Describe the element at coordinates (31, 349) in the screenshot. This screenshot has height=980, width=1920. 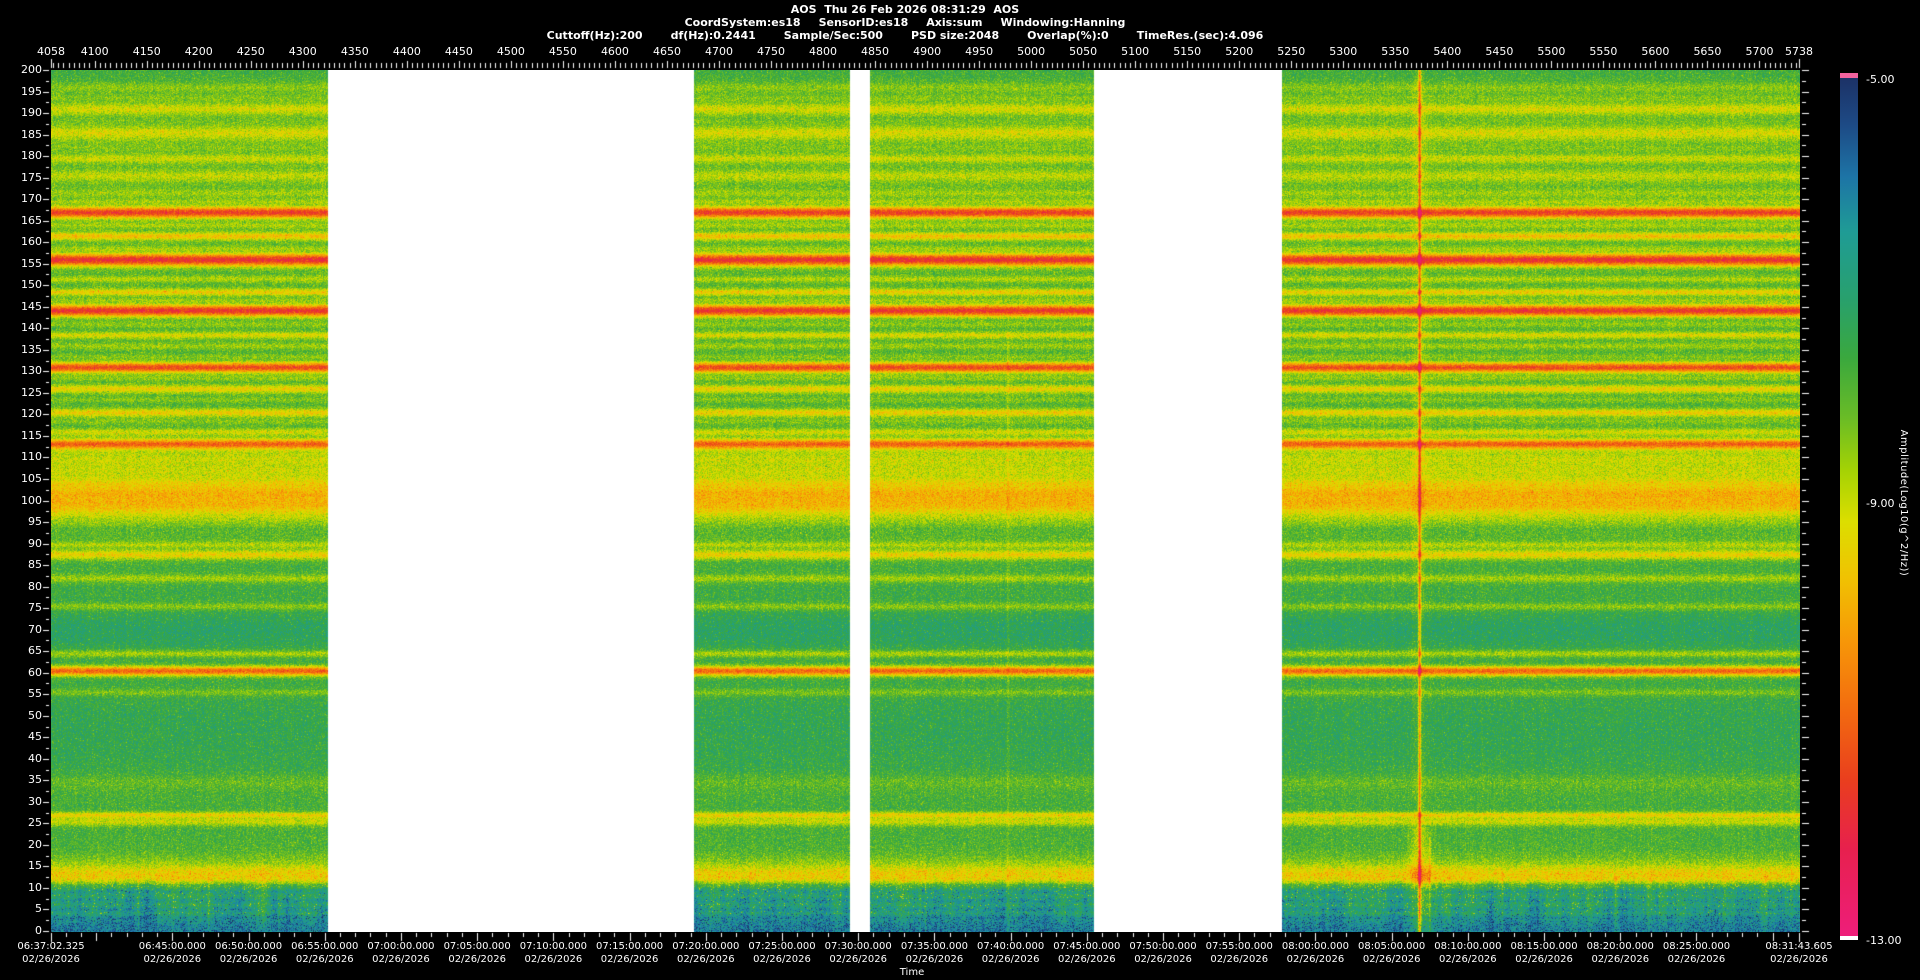
I see `frequency-tick-label: 135` at that location.